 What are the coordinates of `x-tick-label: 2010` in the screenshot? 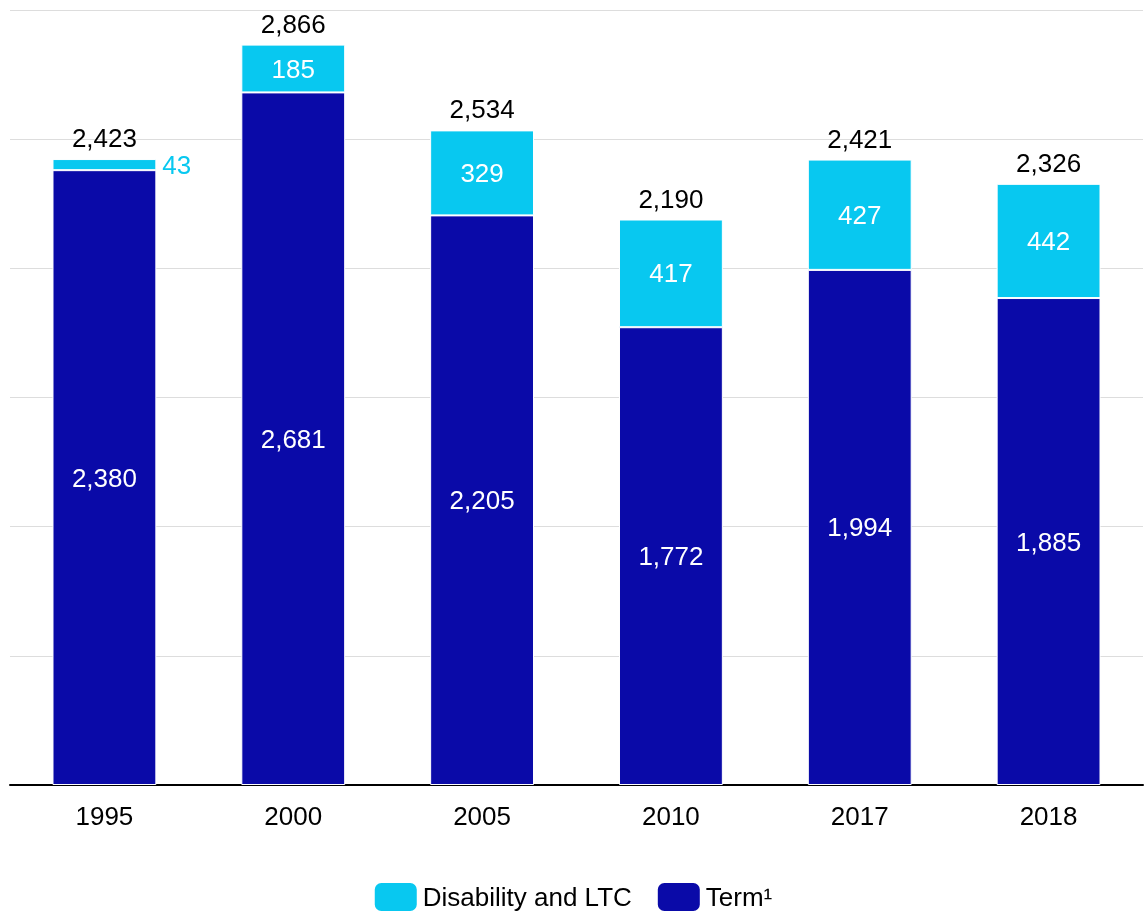 It's located at (670, 816).